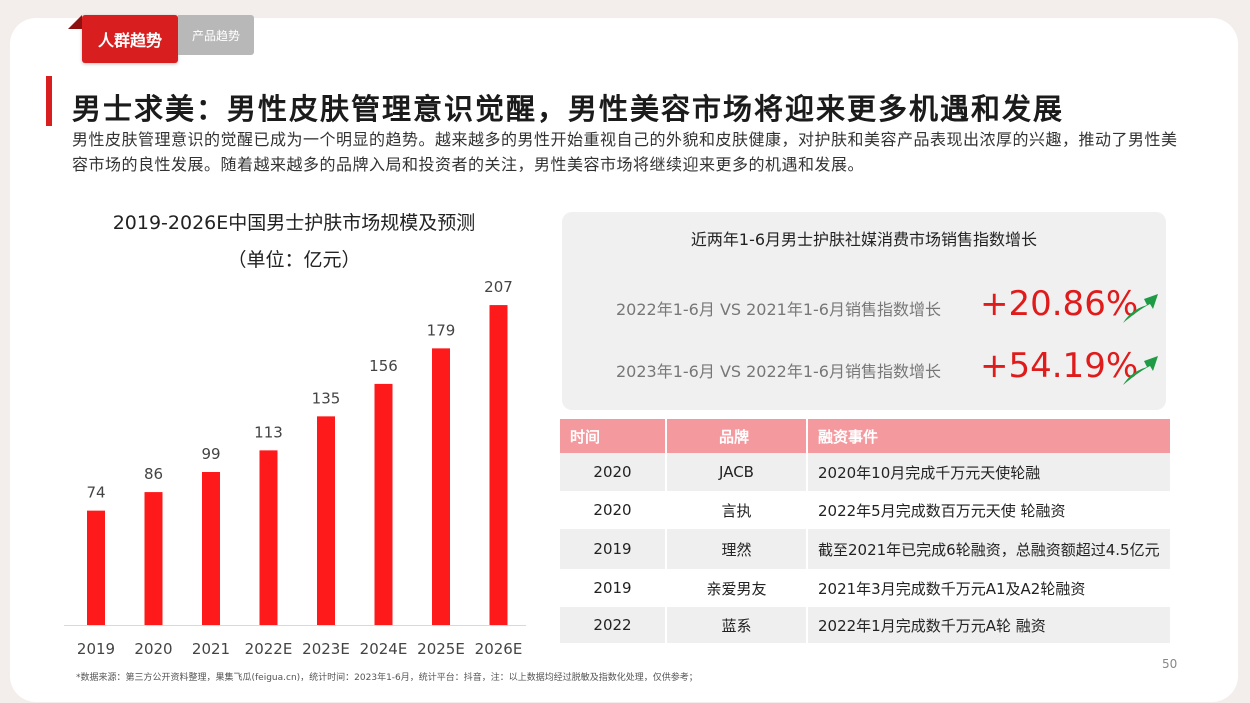  I want to click on data-label-2025E: 179, so click(441, 330).